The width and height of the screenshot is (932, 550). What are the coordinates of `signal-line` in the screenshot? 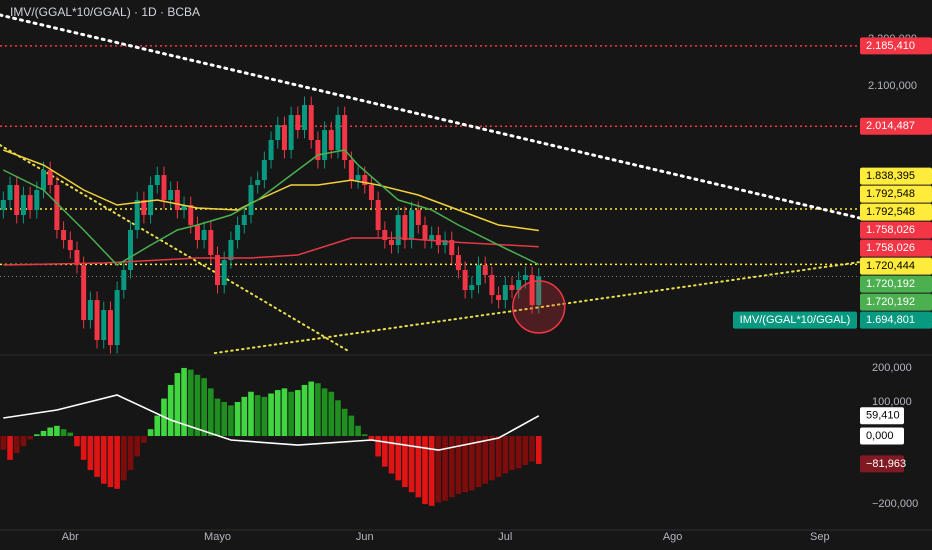 It's located at (271, 422).